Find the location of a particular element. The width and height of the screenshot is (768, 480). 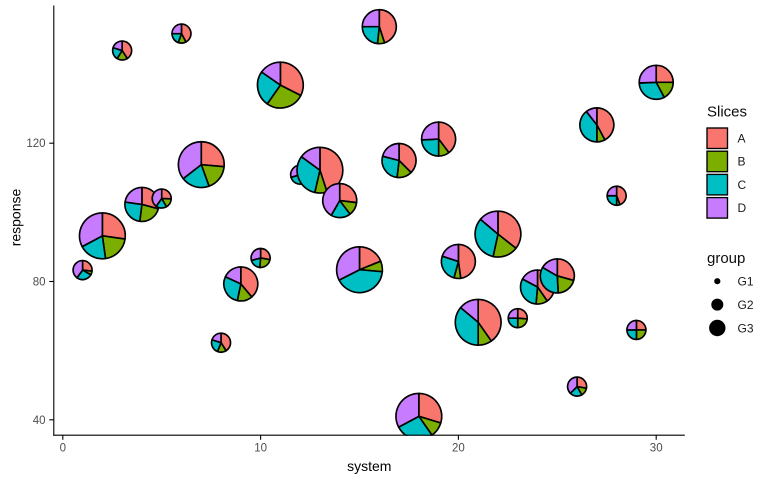

legend-label-G1: G1 is located at coordinates (746, 282).